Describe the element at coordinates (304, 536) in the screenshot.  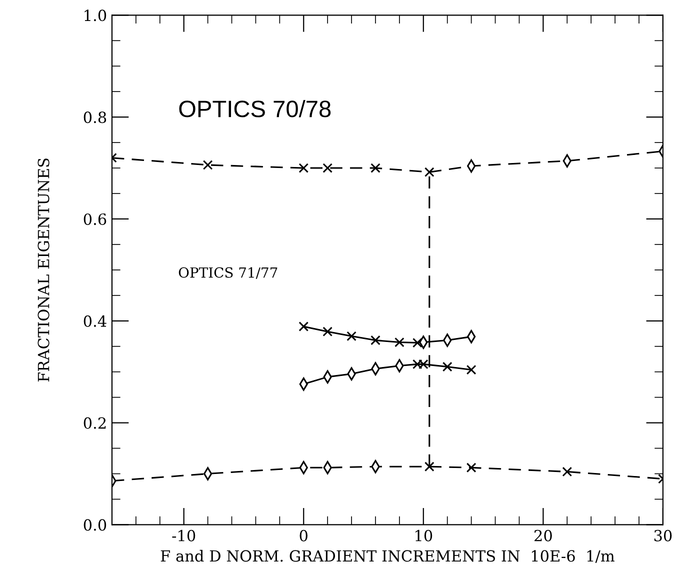
I see `x-tick-label: 0` at that location.